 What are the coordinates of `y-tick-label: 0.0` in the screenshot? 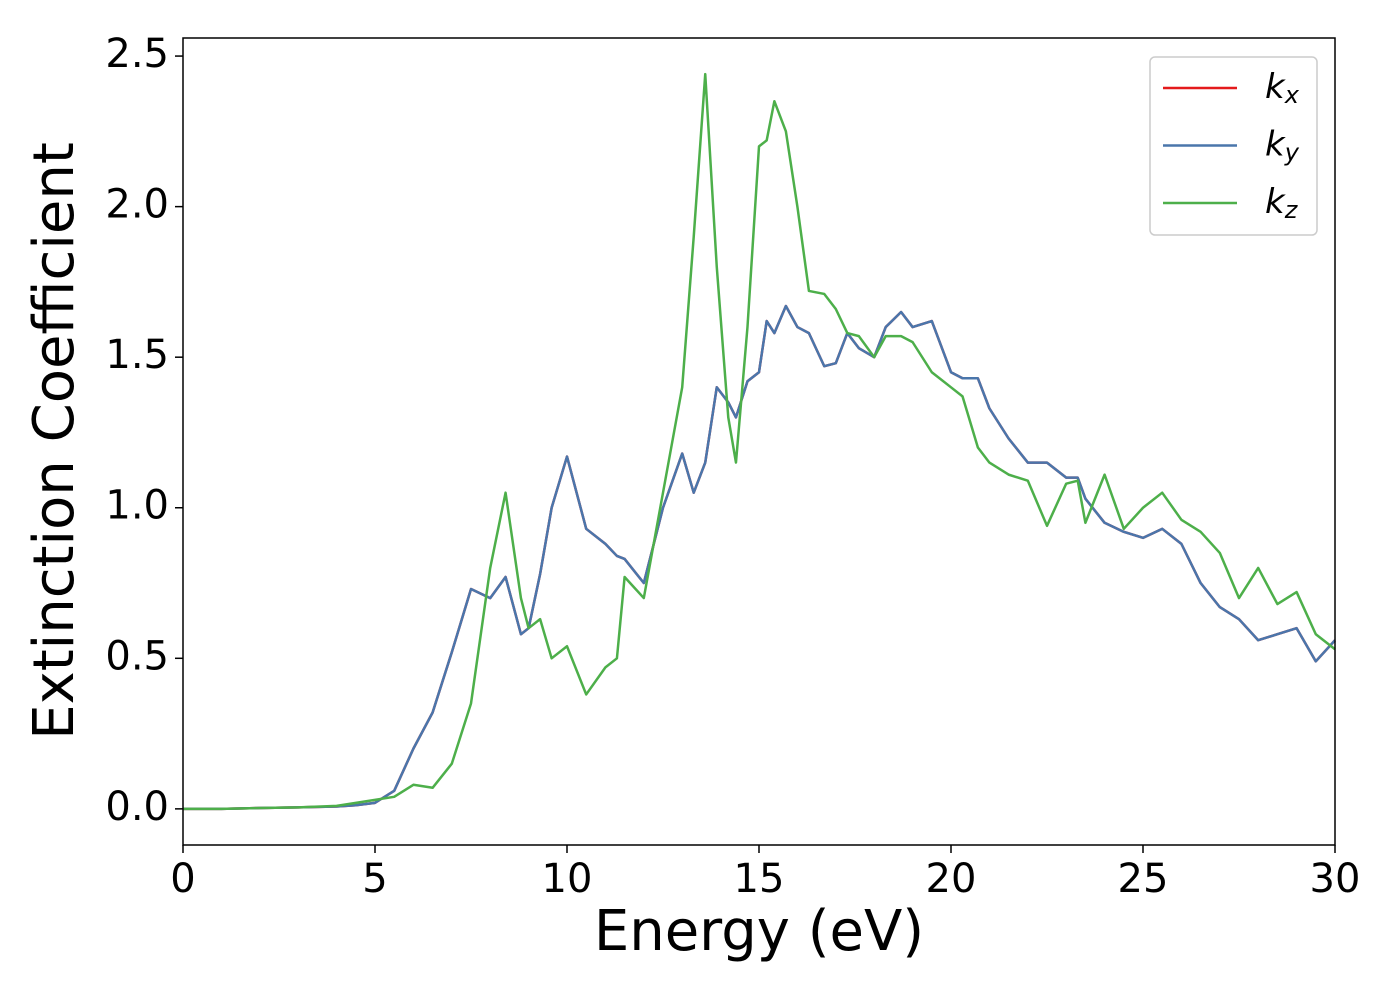 It's located at (137, 807).